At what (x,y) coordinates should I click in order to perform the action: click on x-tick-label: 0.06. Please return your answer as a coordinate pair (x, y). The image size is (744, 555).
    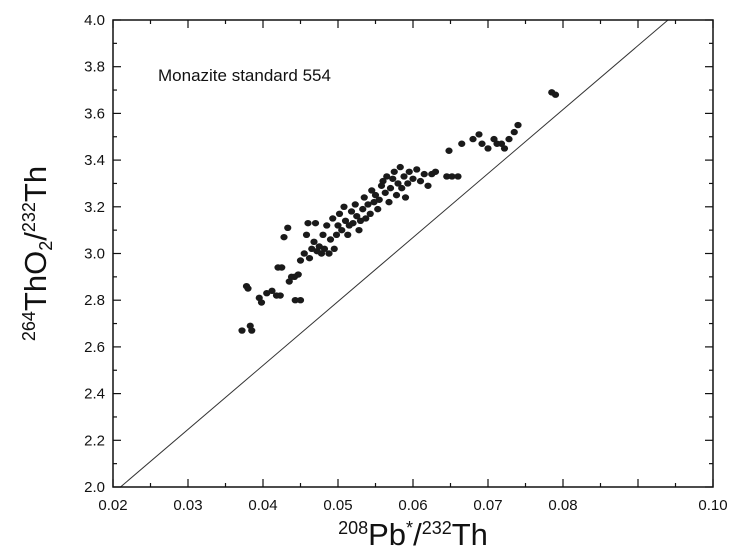
    Looking at the image, I should click on (412, 505).